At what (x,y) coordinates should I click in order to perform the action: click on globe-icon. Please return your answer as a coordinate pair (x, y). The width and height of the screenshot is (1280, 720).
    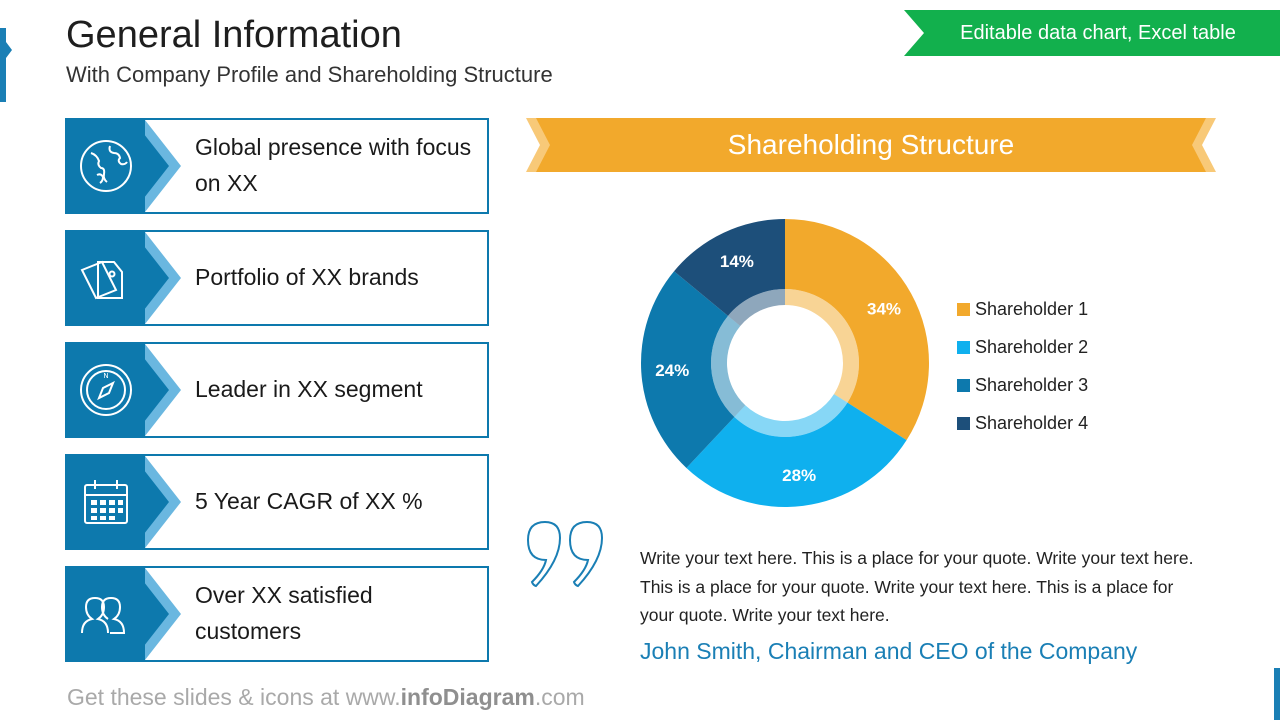
    Looking at the image, I should click on (106, 166).